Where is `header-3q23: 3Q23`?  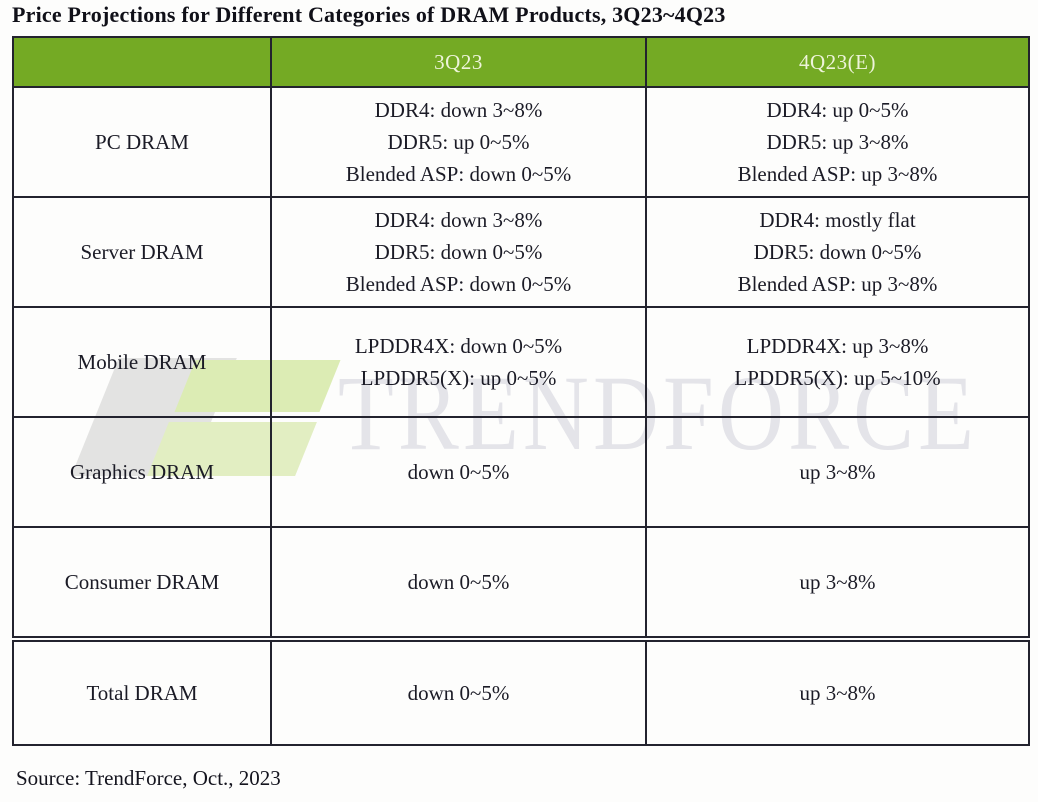 header-3q23: 3Q23 is located at coordinates (458, 62).